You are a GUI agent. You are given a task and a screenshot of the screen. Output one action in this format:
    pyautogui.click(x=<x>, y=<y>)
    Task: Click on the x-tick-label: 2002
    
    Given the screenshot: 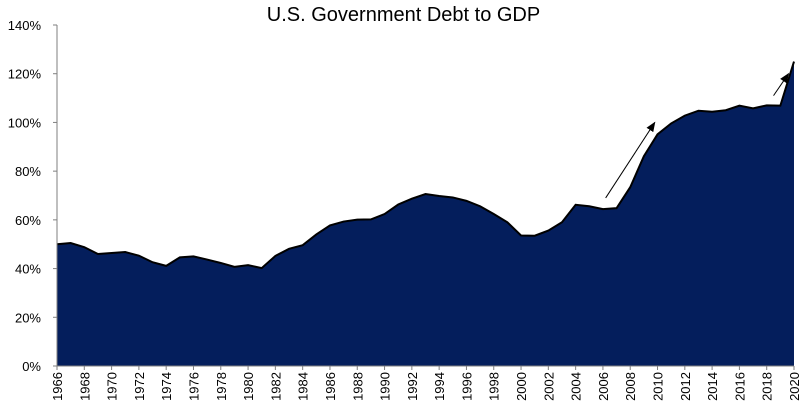 What is the action you would take?
    pyautogui.click(x=548, y=386)
    